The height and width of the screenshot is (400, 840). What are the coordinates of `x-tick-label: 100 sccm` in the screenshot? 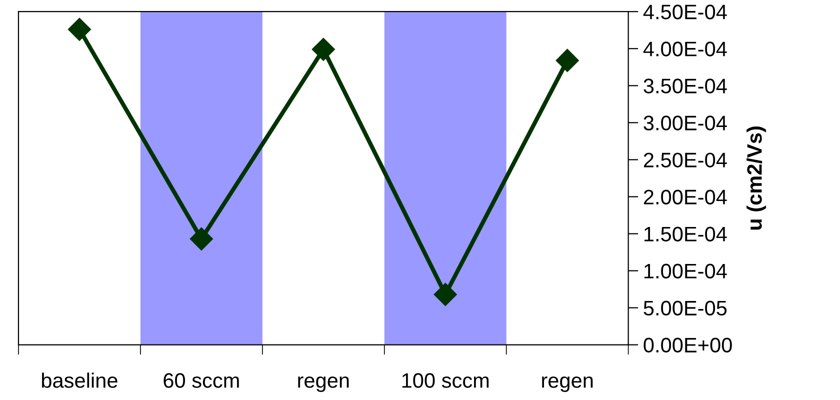 It's located at (445, 380).